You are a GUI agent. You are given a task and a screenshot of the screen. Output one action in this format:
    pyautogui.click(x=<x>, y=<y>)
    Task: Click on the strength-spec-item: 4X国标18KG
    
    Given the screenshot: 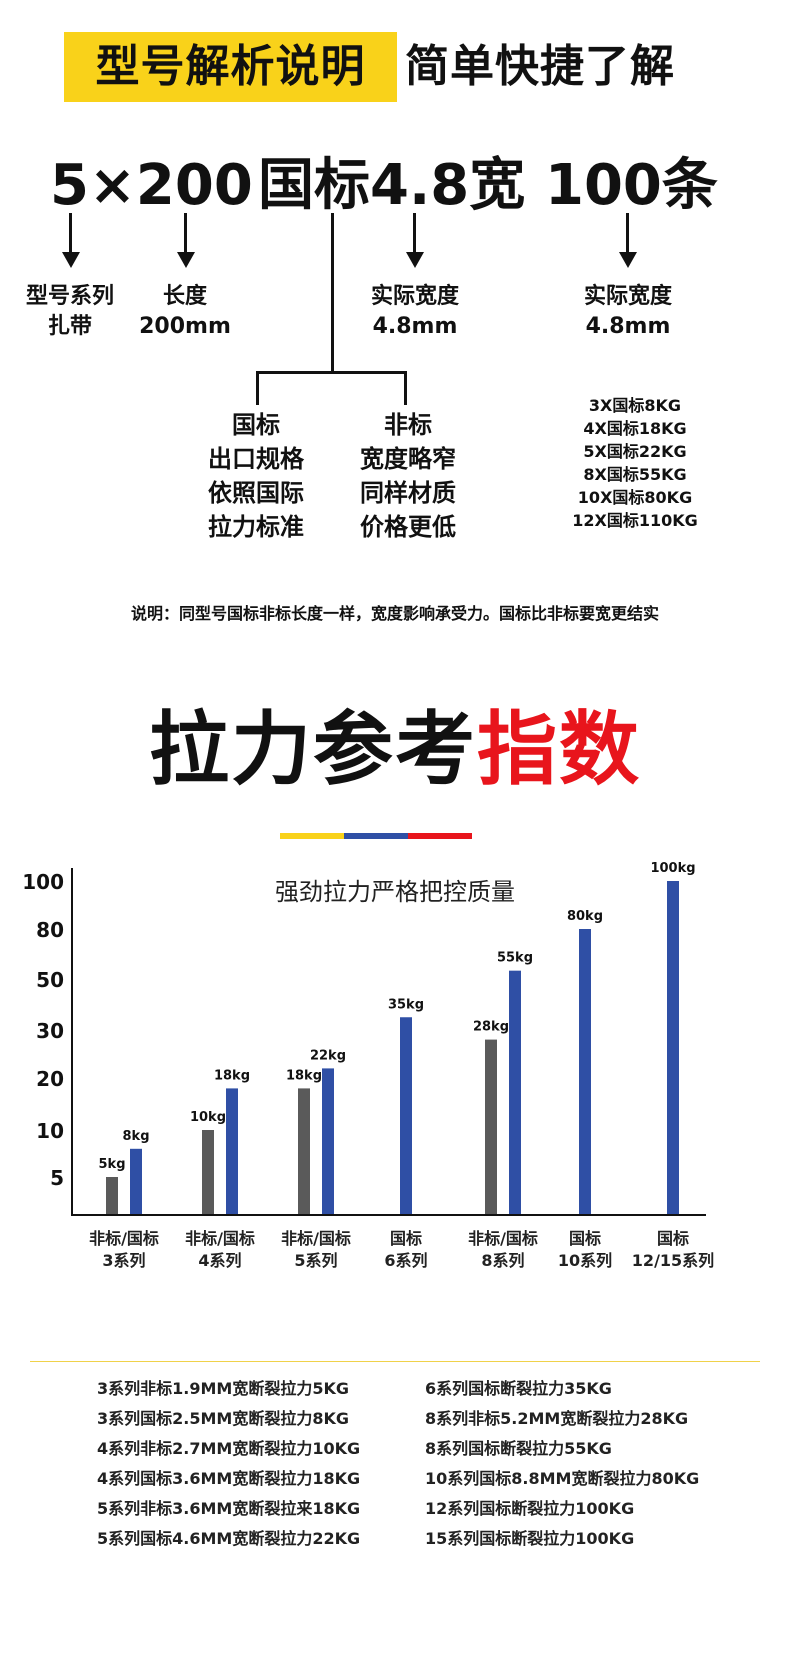 What is the action you would take?
    pyautogui.click(x=635, y=428)
    